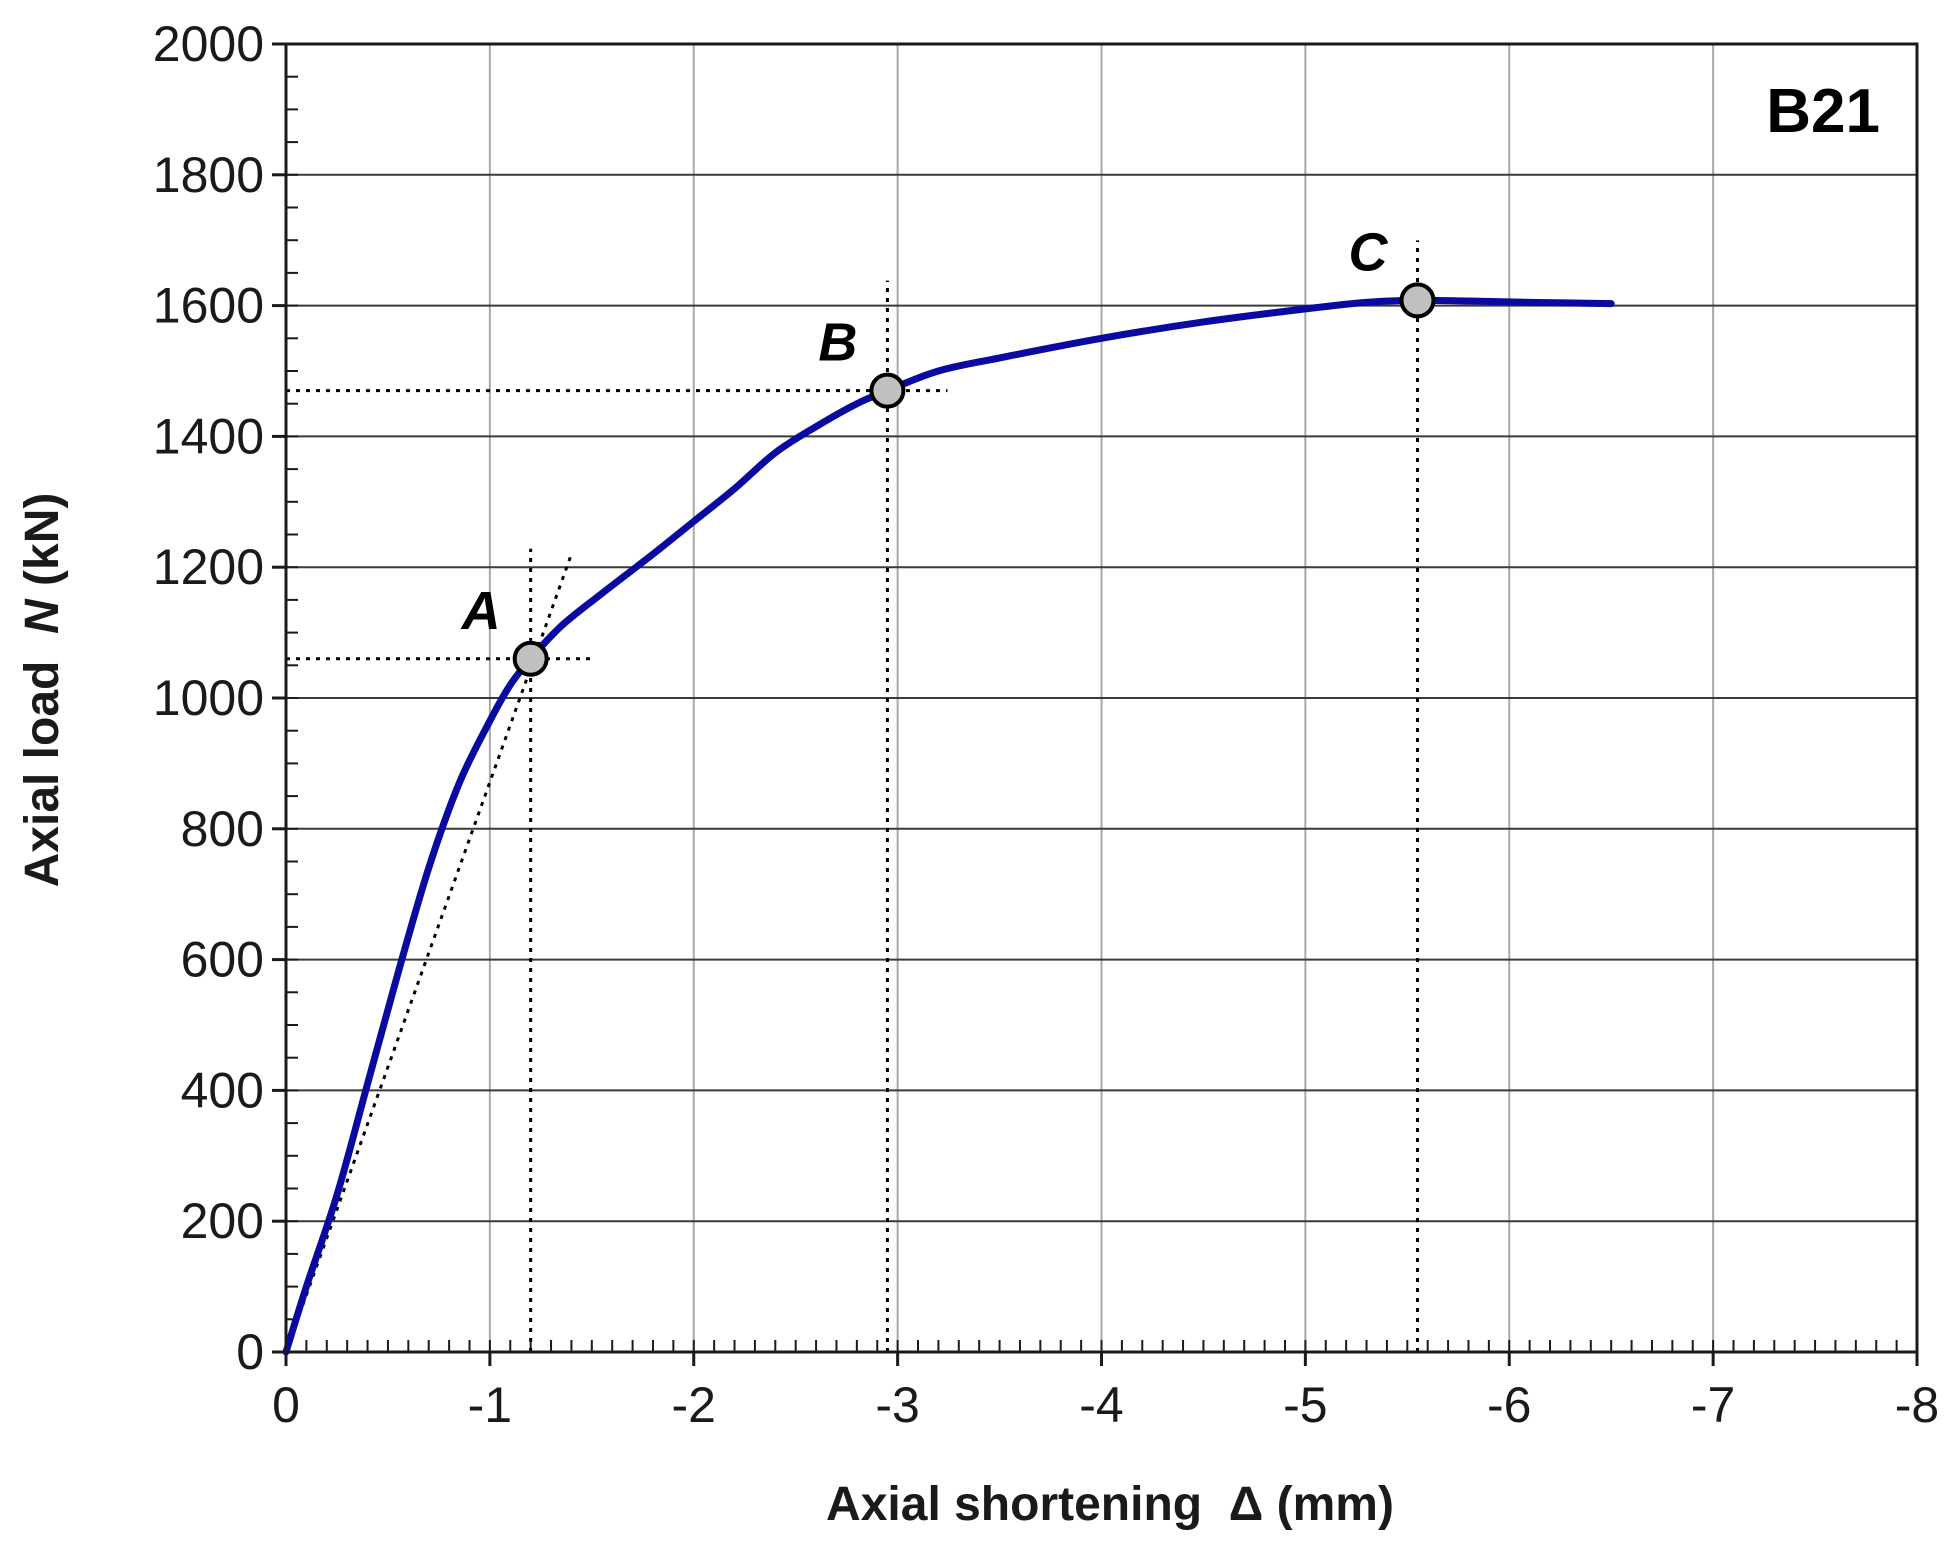  I want to click on x-tick-labels: 0 -1 -2 -3 -4 -5 -6 -7 -8, so click(1105, 1405).